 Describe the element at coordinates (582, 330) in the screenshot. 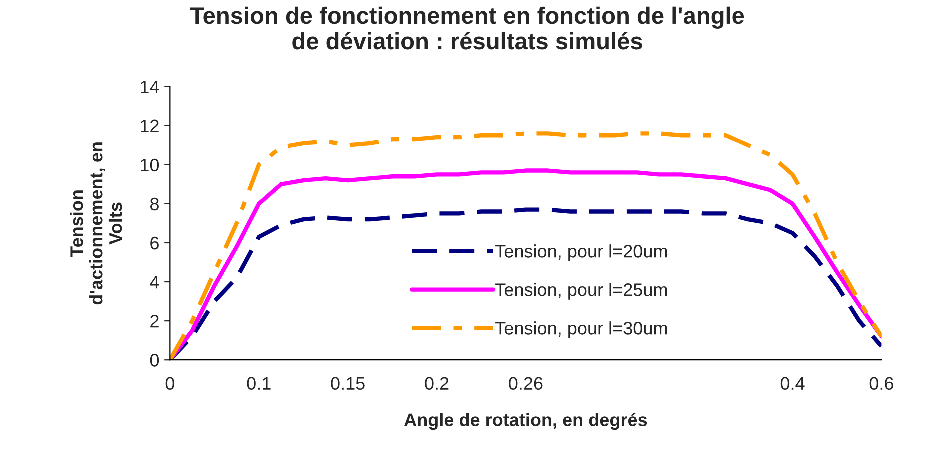

I see `legend-label: Tension, pour l=30um` at that location.